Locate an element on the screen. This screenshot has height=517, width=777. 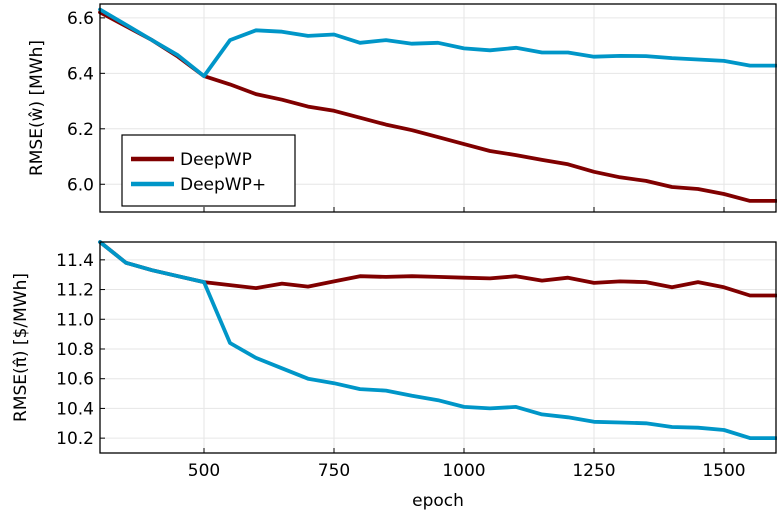
x-tick-label: 500 is located at coordinates (204, 471).